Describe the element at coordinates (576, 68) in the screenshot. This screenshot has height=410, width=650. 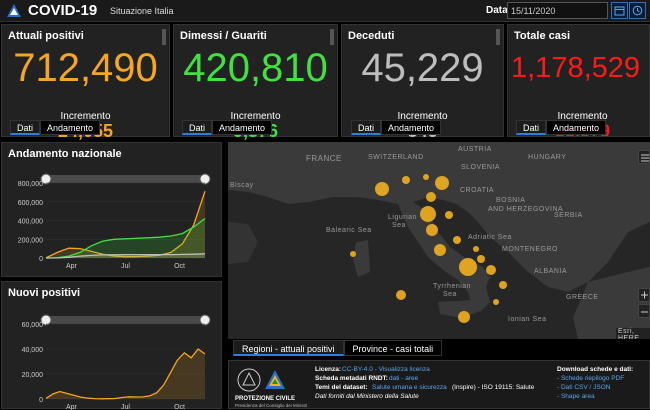
I see `stat-value: 1,178,529` at that location.